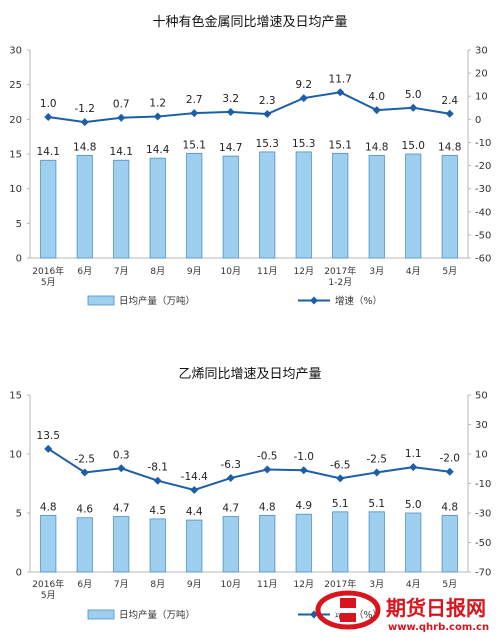  I want to click on bar-value-label: 4.7, so click(230, 509).